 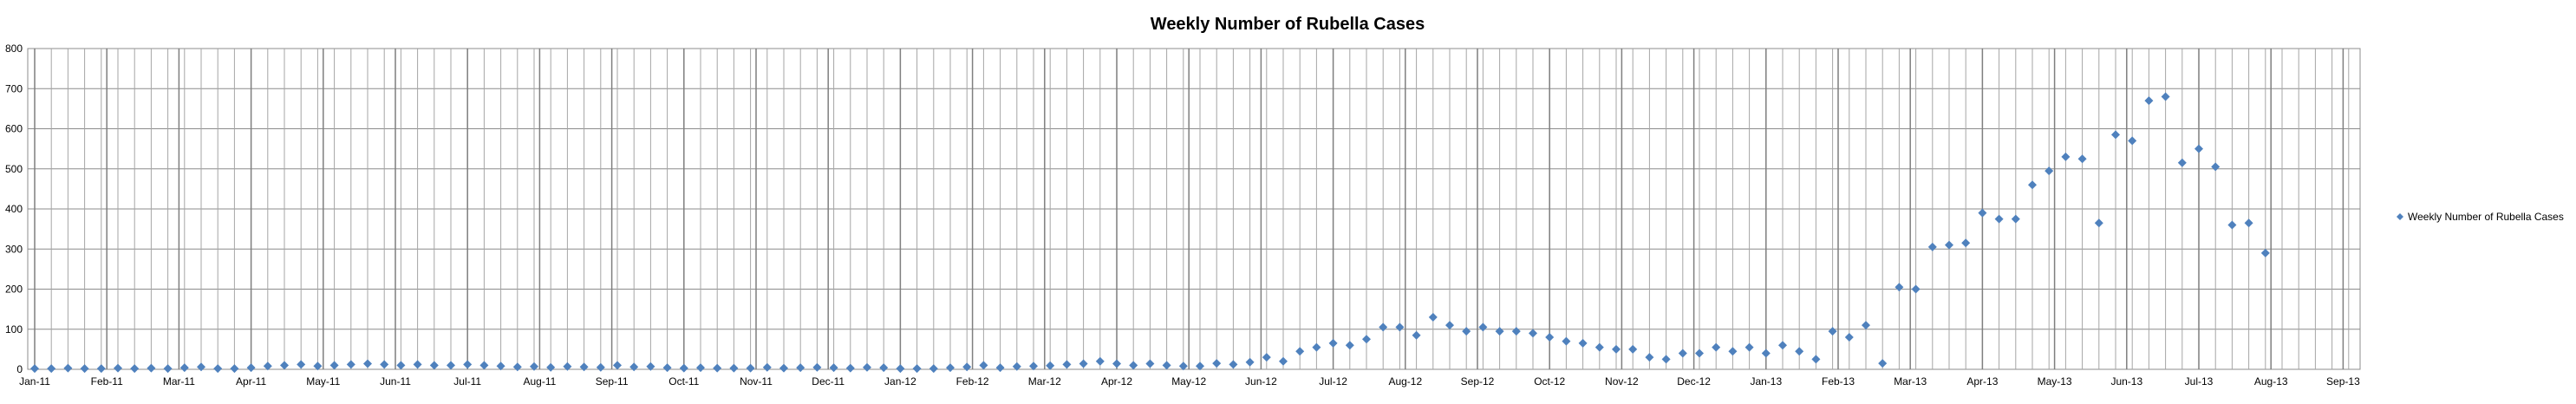 What do you see at coordinates (2055, 381) in the screenshot?
I see `x-tick-label: May-13` at bounding box center [2055, 381].